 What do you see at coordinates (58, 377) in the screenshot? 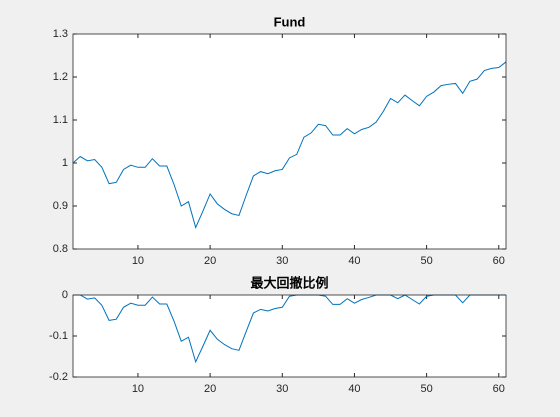
I see `y-tick-label: -0.2` at bounding box center [58, 377].